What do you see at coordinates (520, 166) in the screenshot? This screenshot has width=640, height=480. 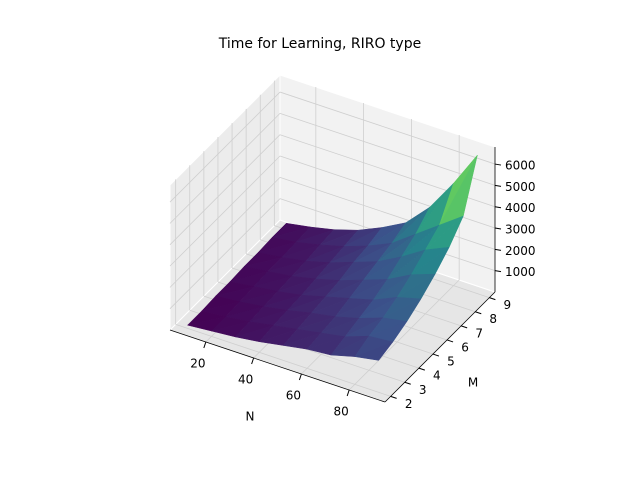 I see `z-tick-label: 6000` at bounding box center [520, 166].